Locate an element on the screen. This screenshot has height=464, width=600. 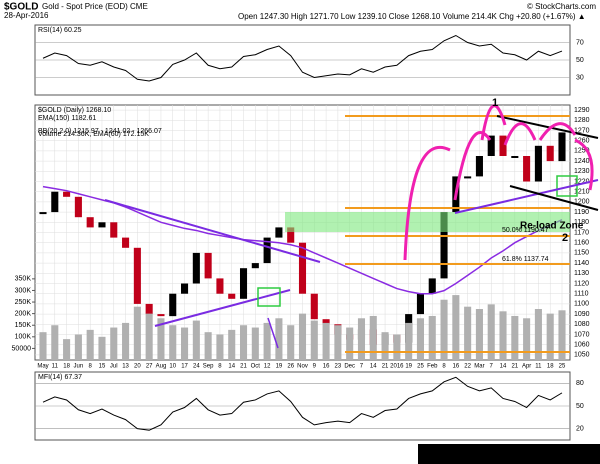
x-tick-label: 16 is located at coordinates (455, 367).